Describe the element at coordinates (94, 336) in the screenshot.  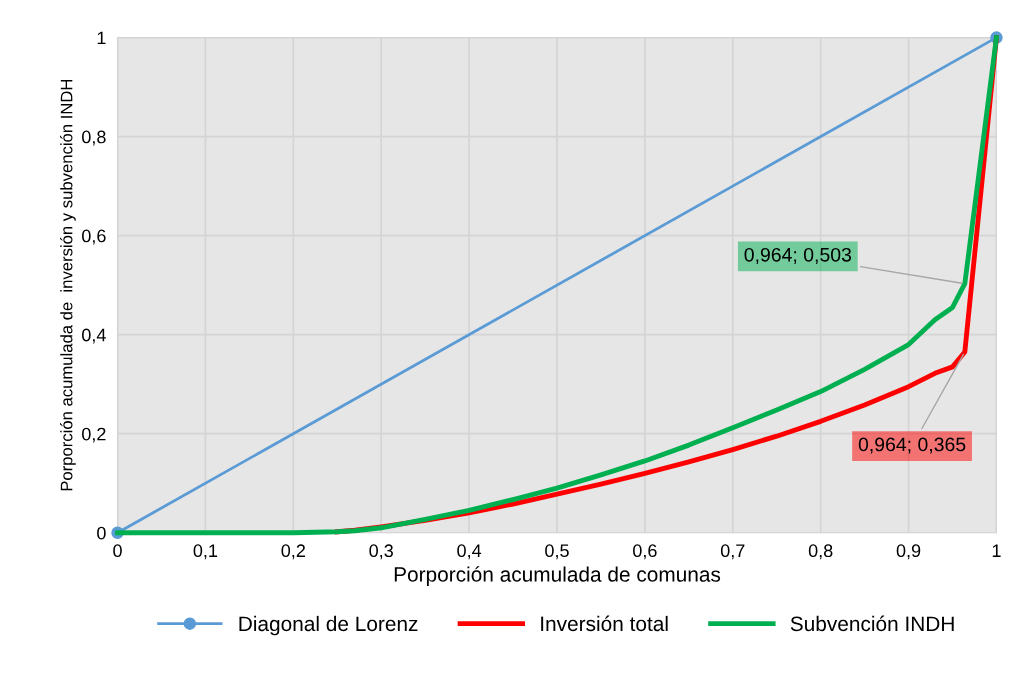
I see `y-tick-label: 0,4` at that location.